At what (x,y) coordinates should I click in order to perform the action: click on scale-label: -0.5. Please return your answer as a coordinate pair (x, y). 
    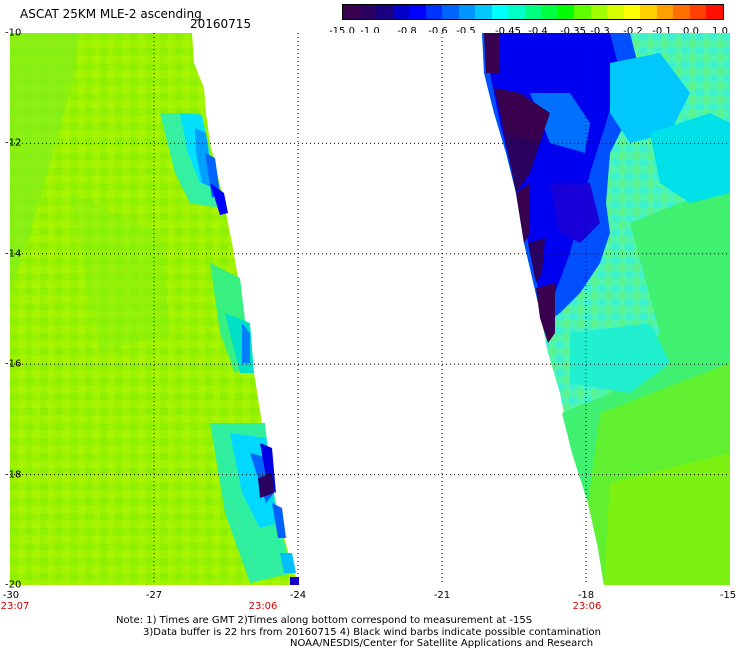
    Looking at the image, I should click on (466, 31).